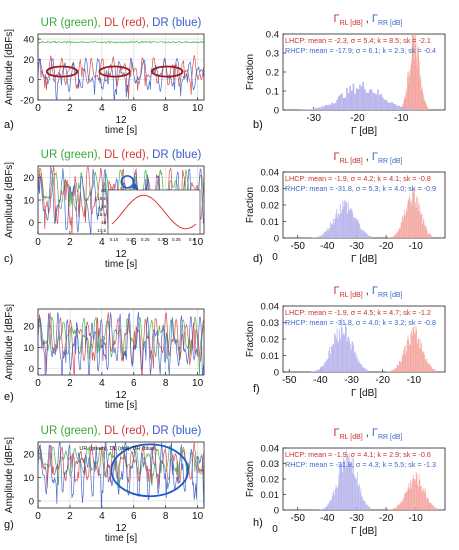 This screenshot has width=459, height=550. What do you see at coordinates (411, 348) in the screenshot?
I see `histogram-lhcp` at bounding box center [411, 348].